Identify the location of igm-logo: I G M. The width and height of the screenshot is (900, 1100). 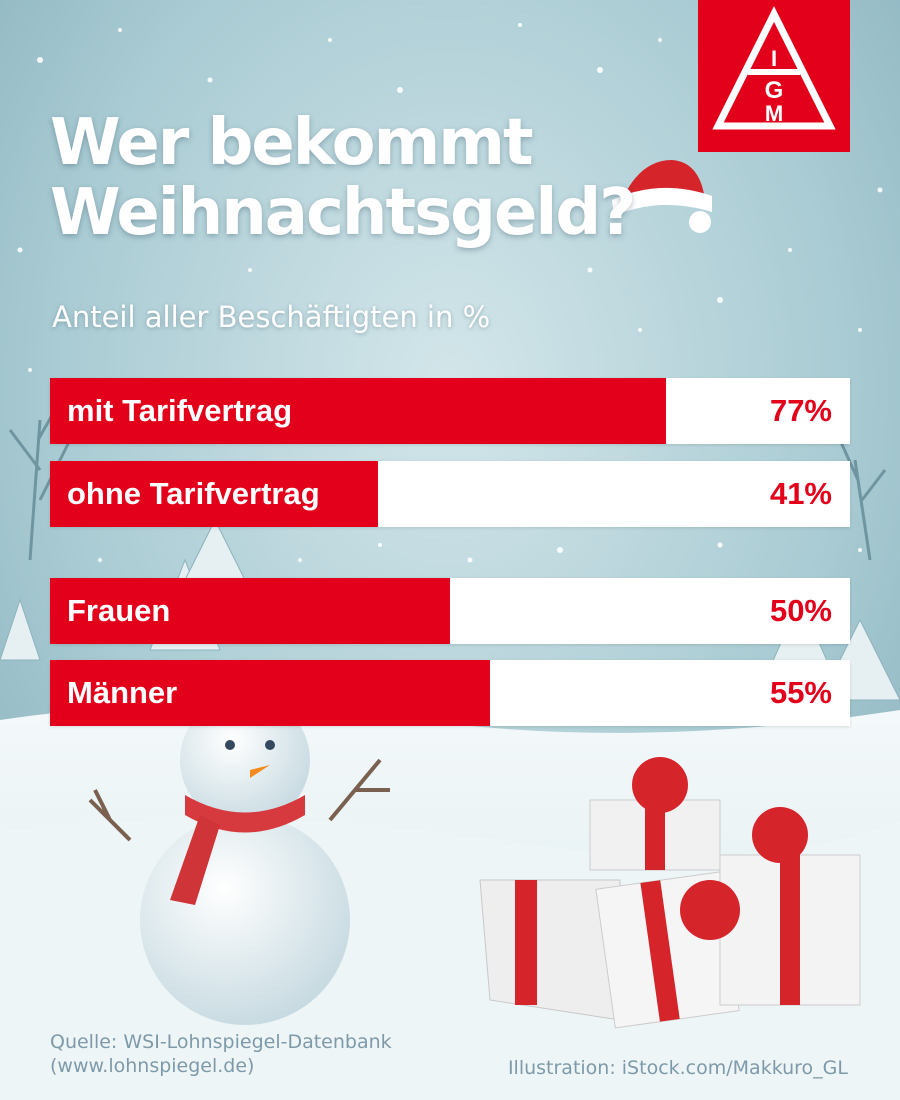
(774, 76).